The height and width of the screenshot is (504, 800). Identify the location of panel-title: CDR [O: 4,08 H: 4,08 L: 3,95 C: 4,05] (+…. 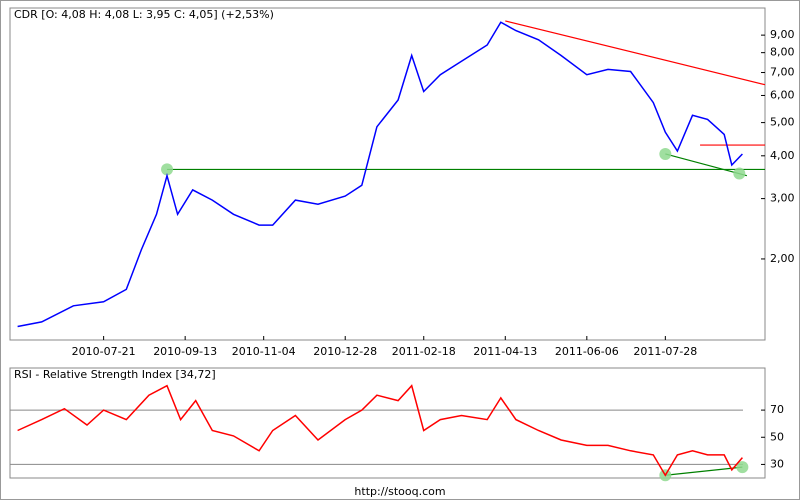
(144, 14).